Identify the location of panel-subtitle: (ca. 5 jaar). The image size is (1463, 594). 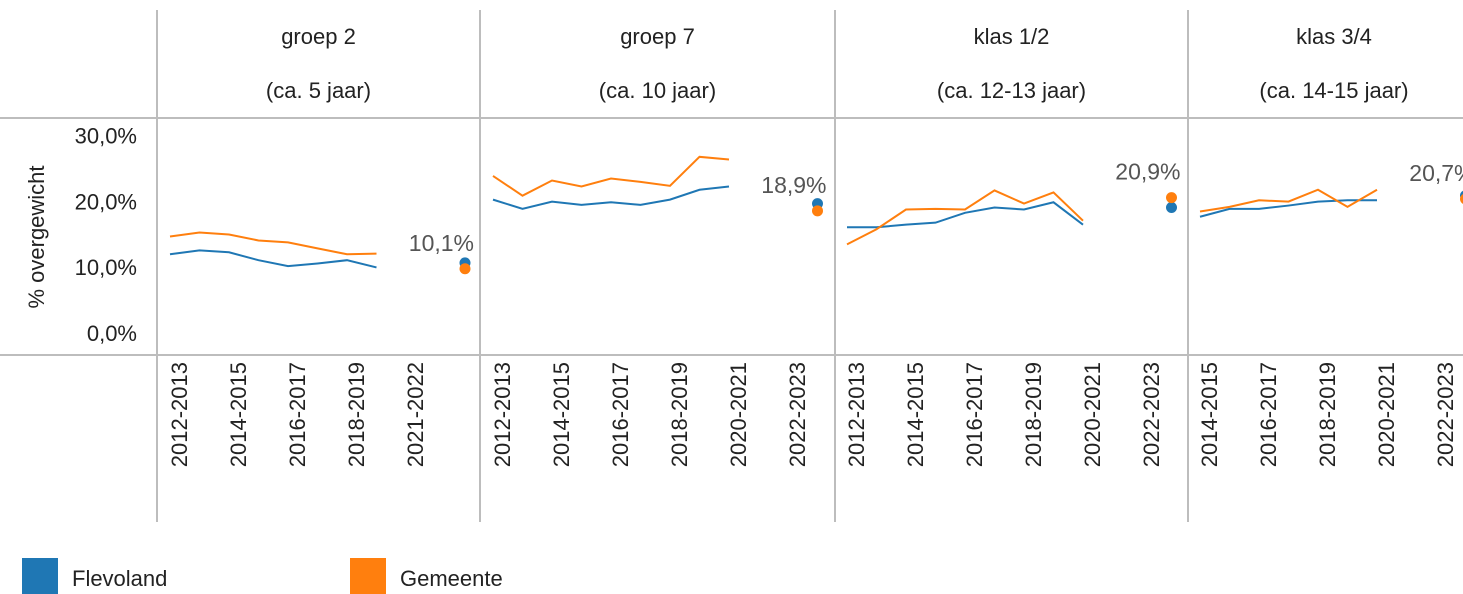
(318, 90).